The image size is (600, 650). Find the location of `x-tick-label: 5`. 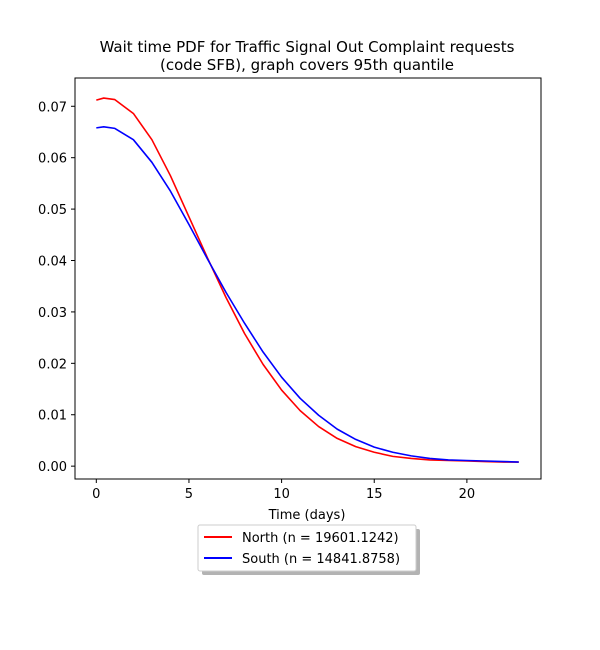

x-tick-label: 5 is located at coordinates (189, 494).